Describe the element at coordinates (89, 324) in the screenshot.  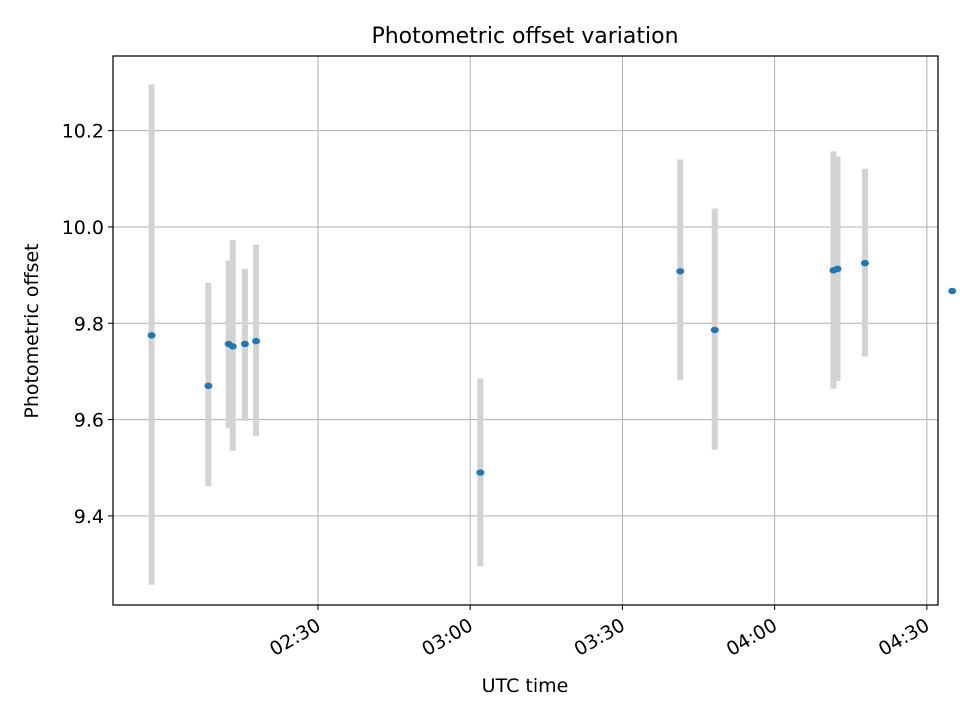
I see `y-tick-label: 9.8` at that location.